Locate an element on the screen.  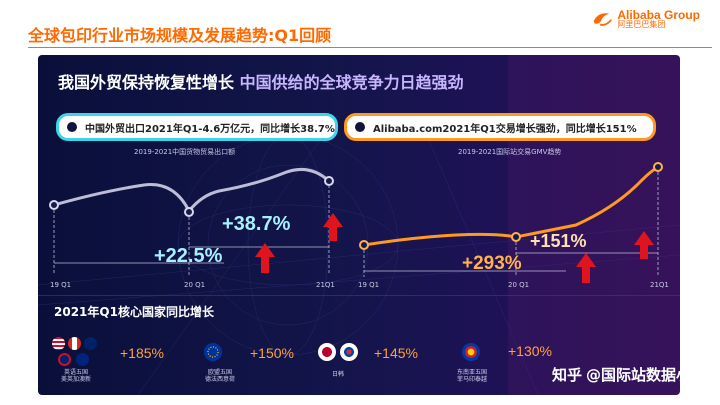
watermark-handle: @国际站数据小二 is located at coordinates (646, 374).